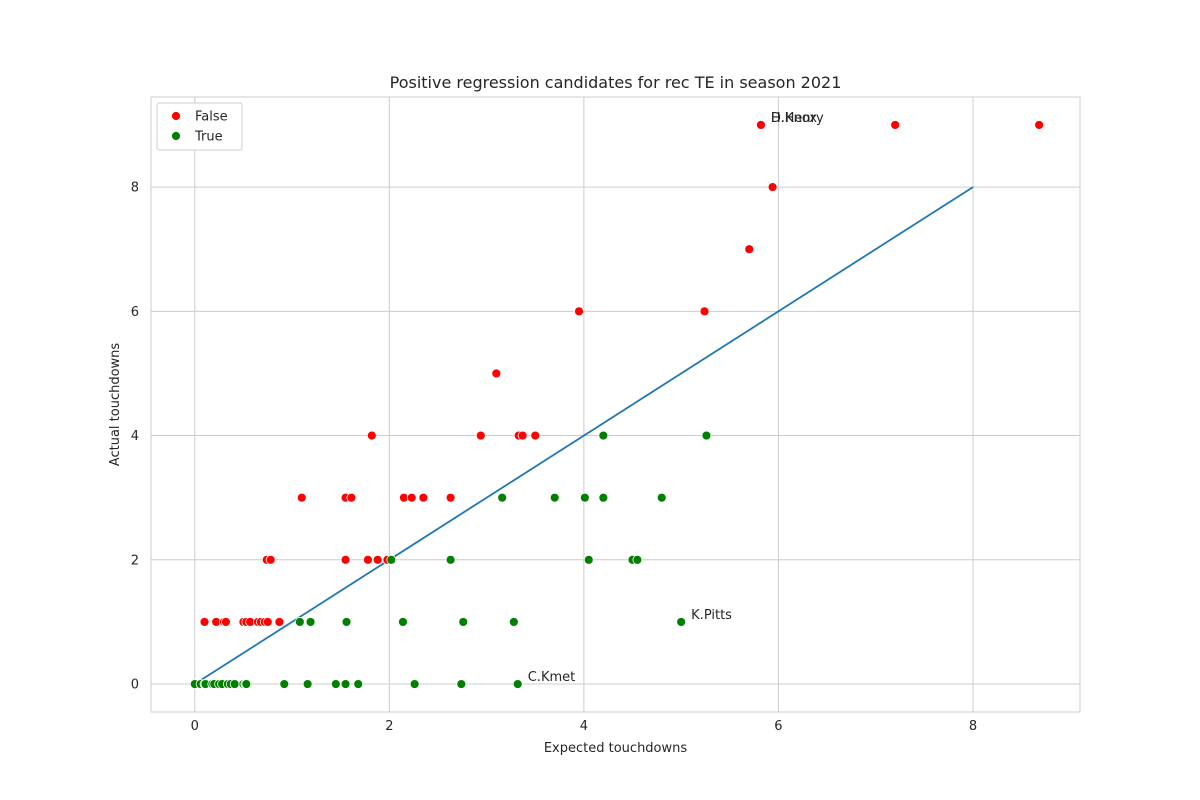 The image size is (1200, 800). I want to click on x-tick-label: 4, so click(584, 726).